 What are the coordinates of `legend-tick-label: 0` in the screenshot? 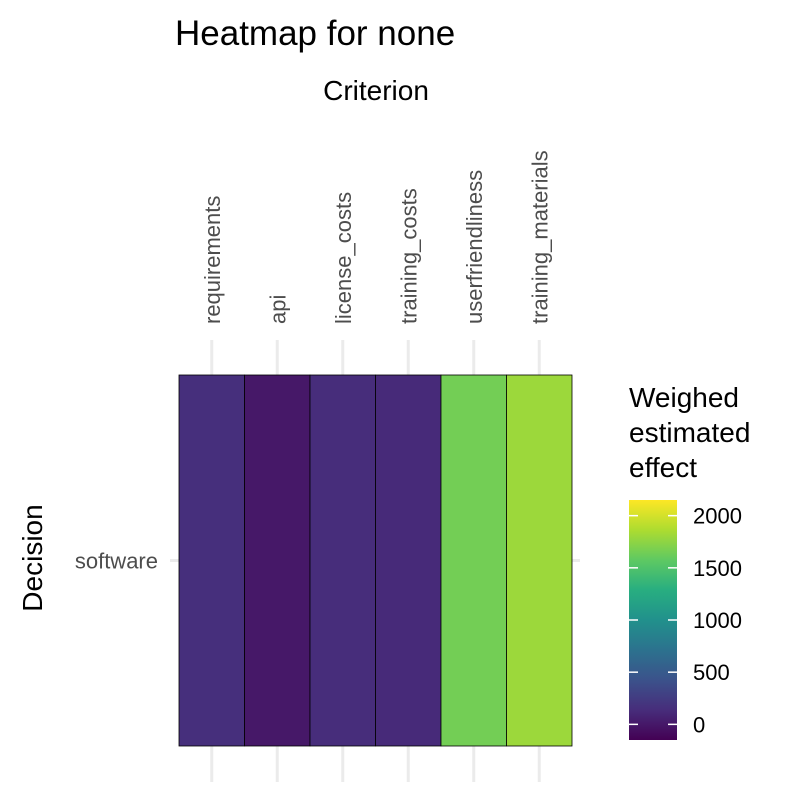 It's located at (699, 724).